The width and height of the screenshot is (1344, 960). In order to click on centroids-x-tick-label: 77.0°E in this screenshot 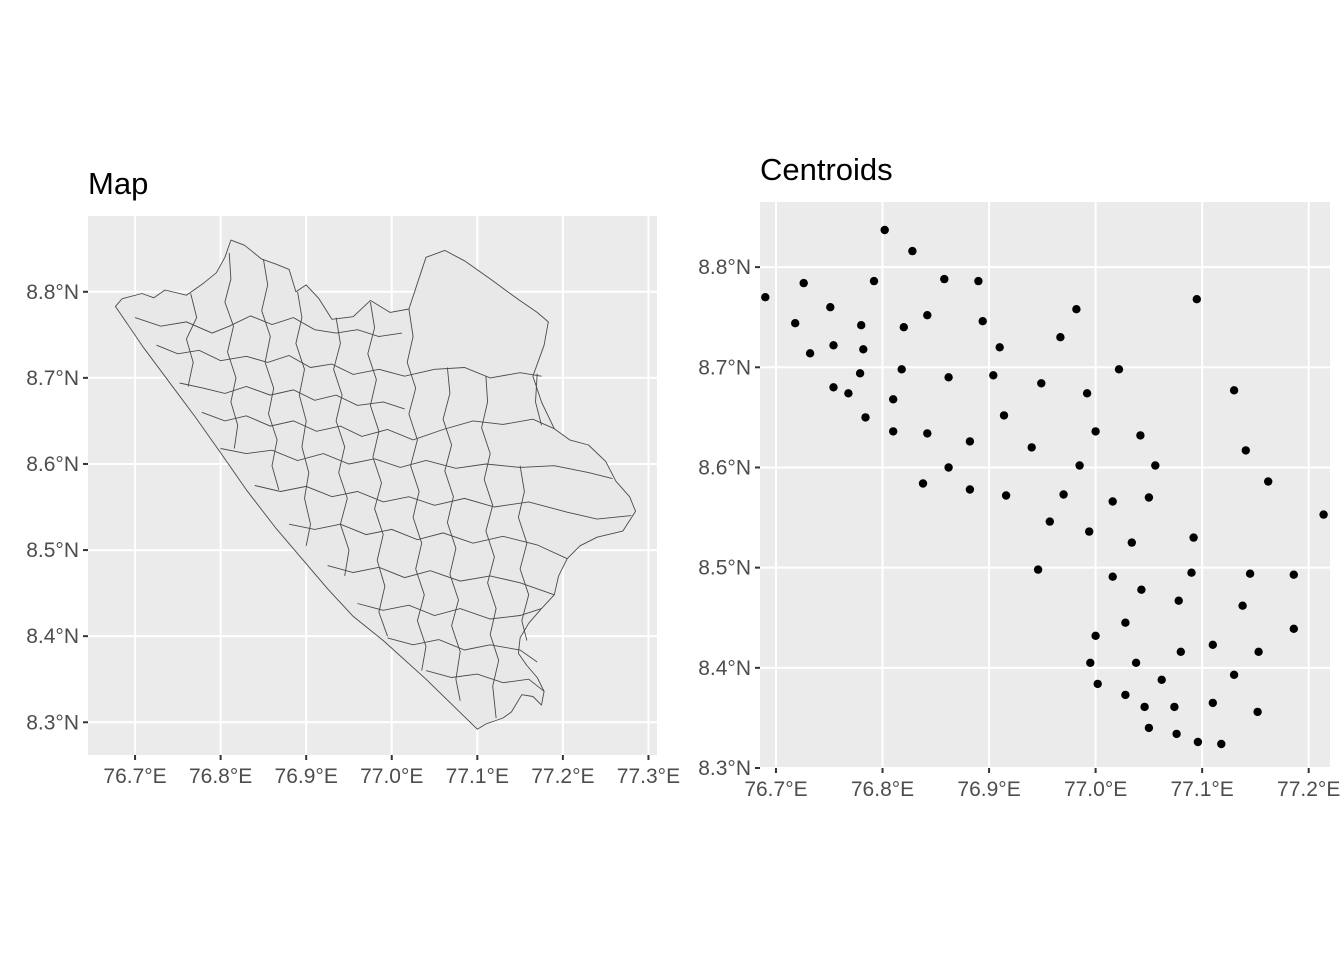, I will do `click(1095, 789)`.